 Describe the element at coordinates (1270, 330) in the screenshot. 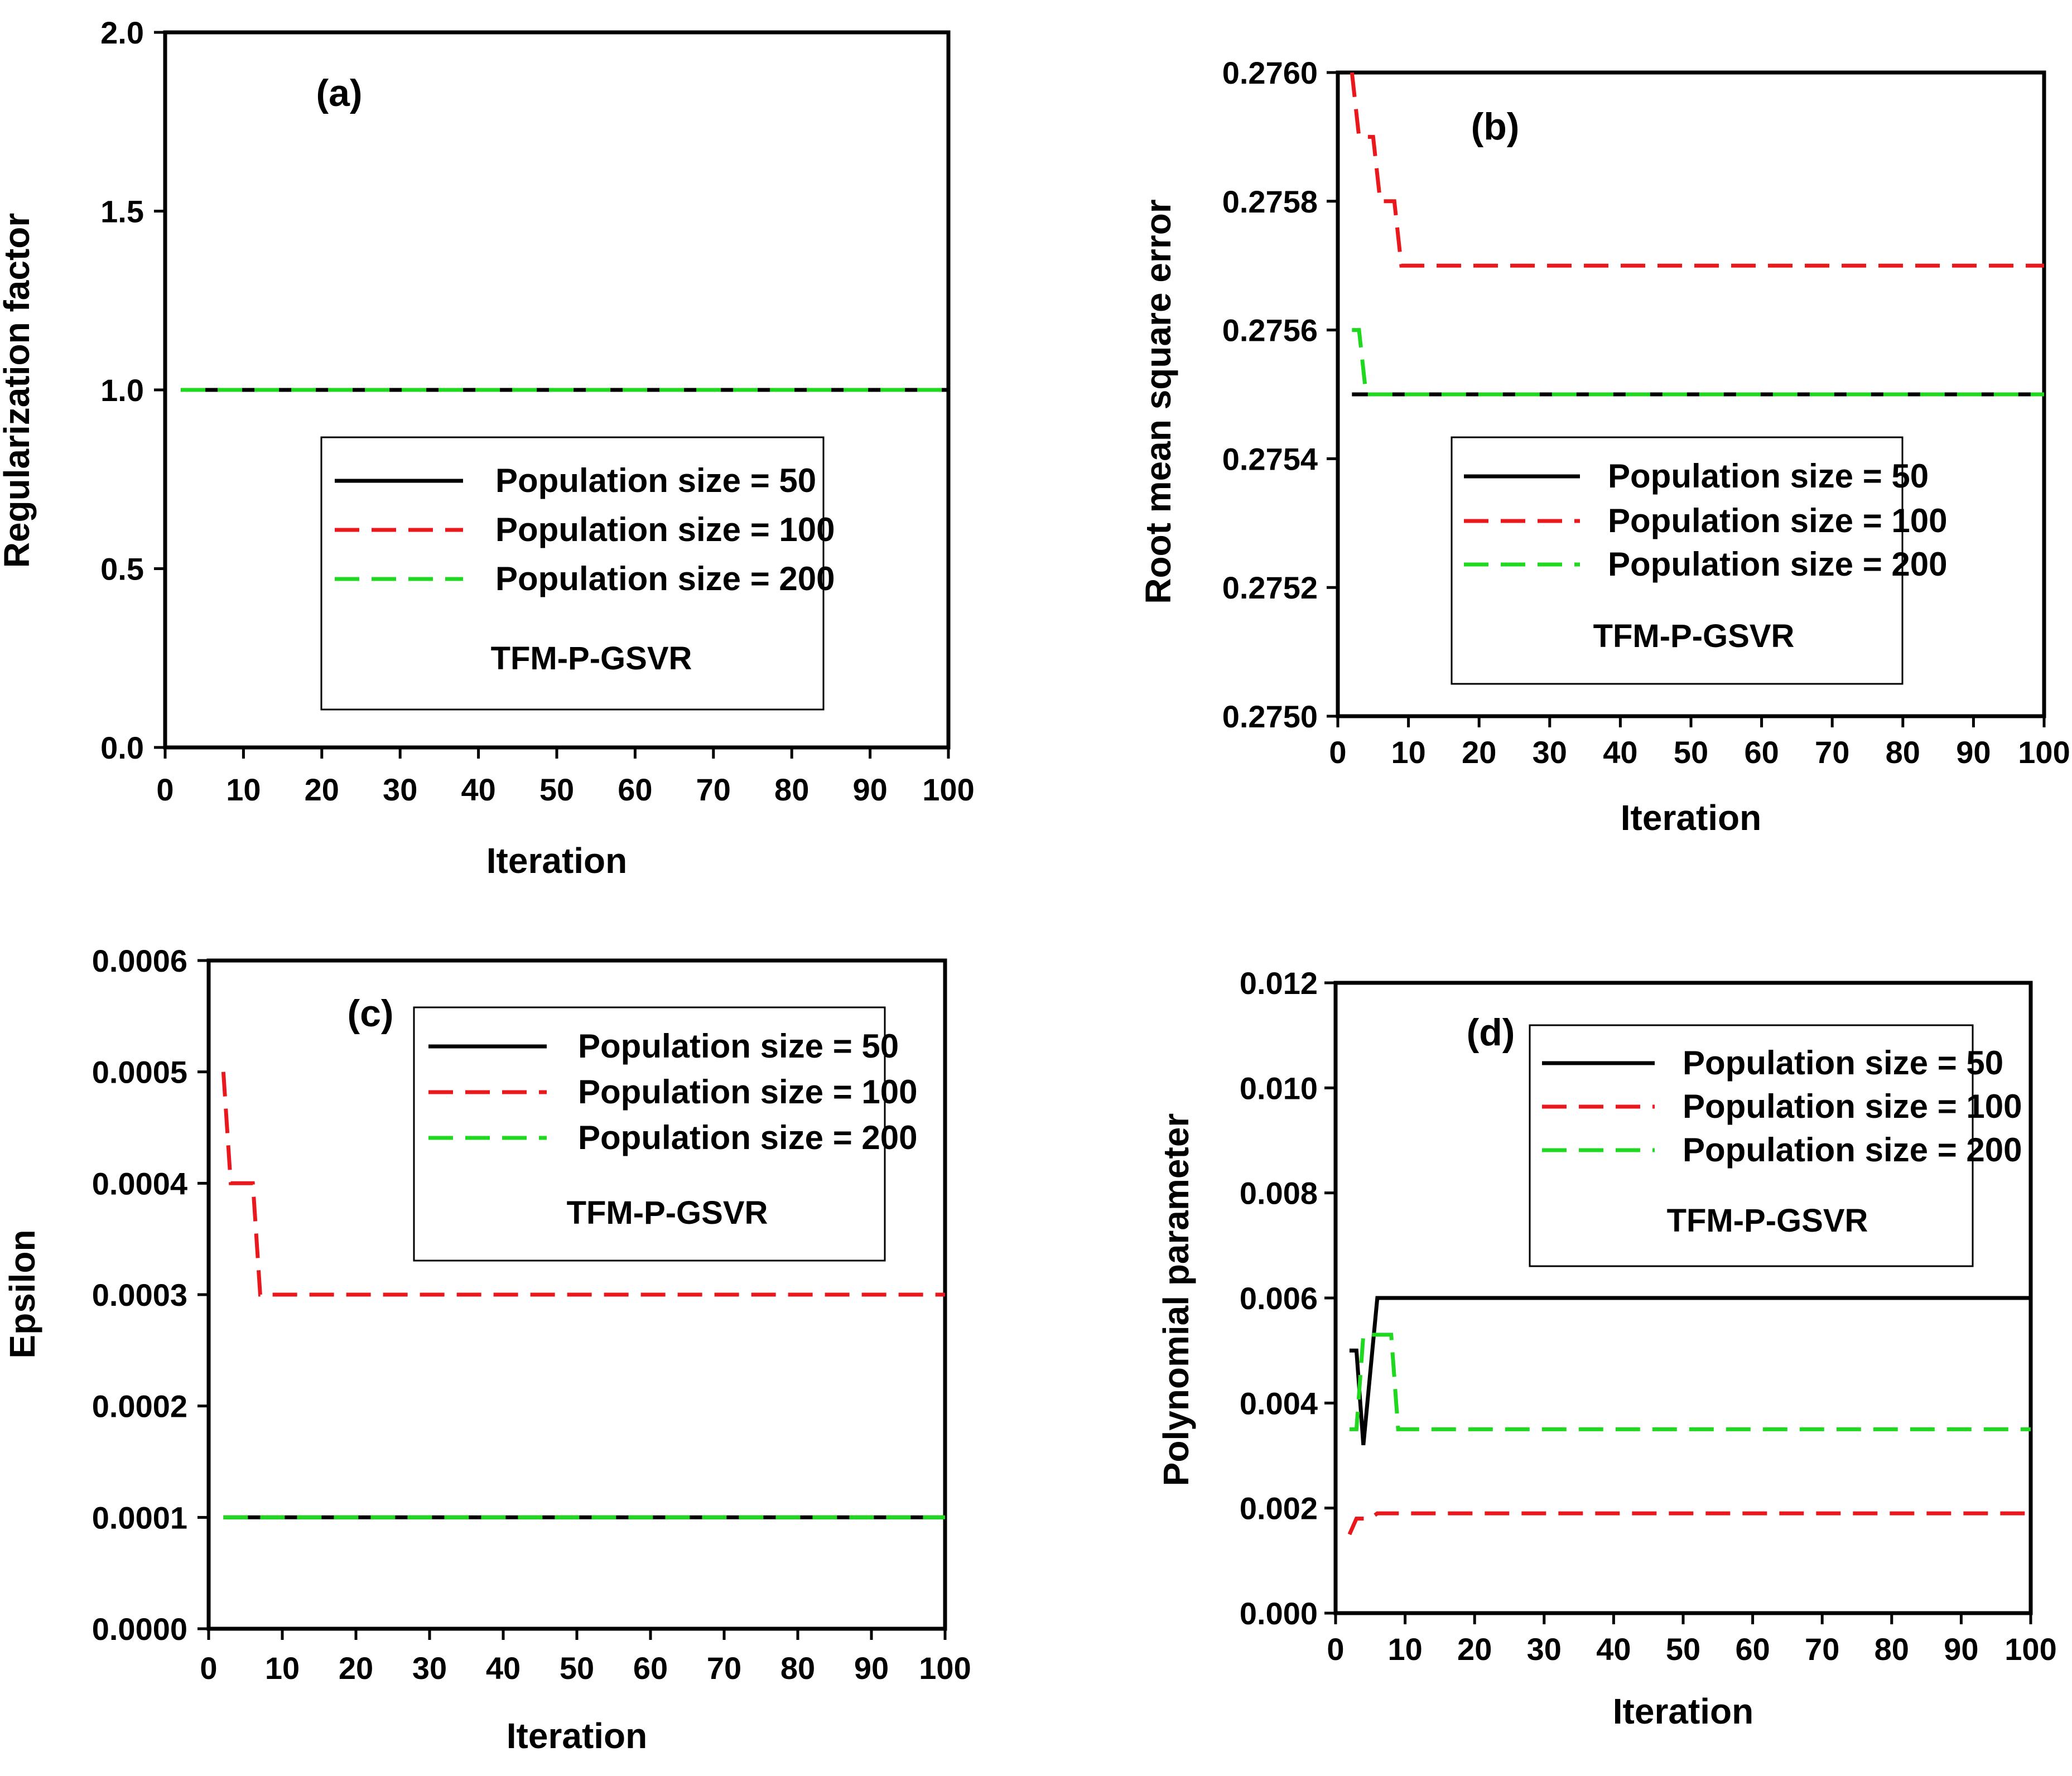

I see `y-tick-label: 0.2756` at that location.